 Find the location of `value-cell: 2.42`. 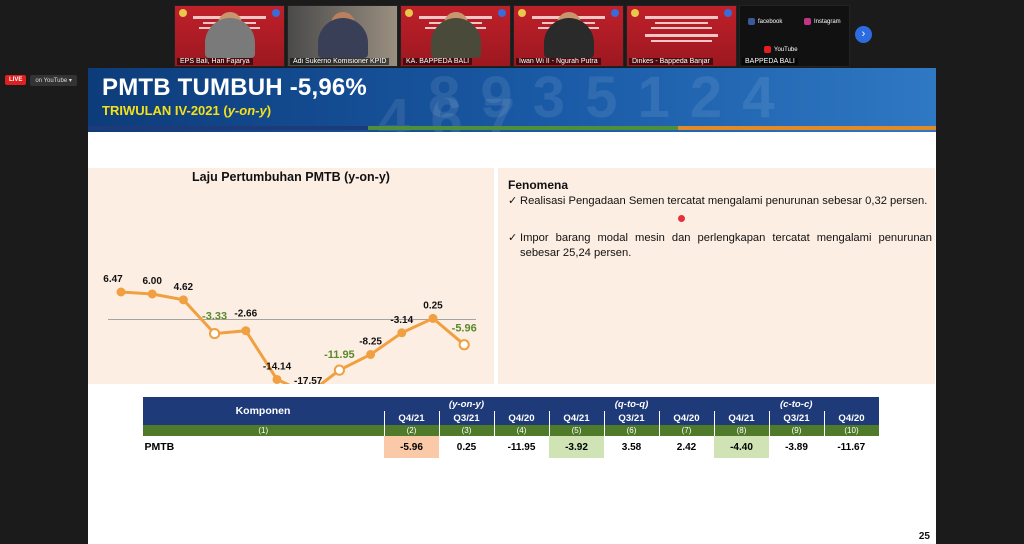

value-cell: 2.42 is located at coordinates (686, 447).